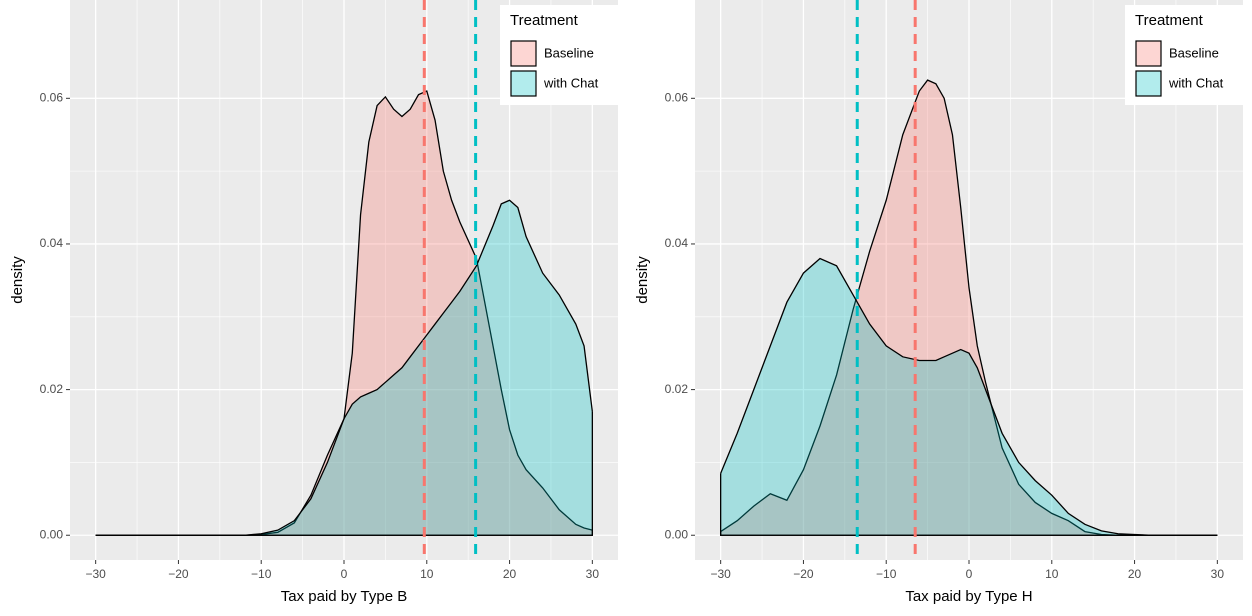  Describe the element at coordinates (968, 596) in the screenshot. I see `x-axis-title: Tax paid by Type H` at that location.